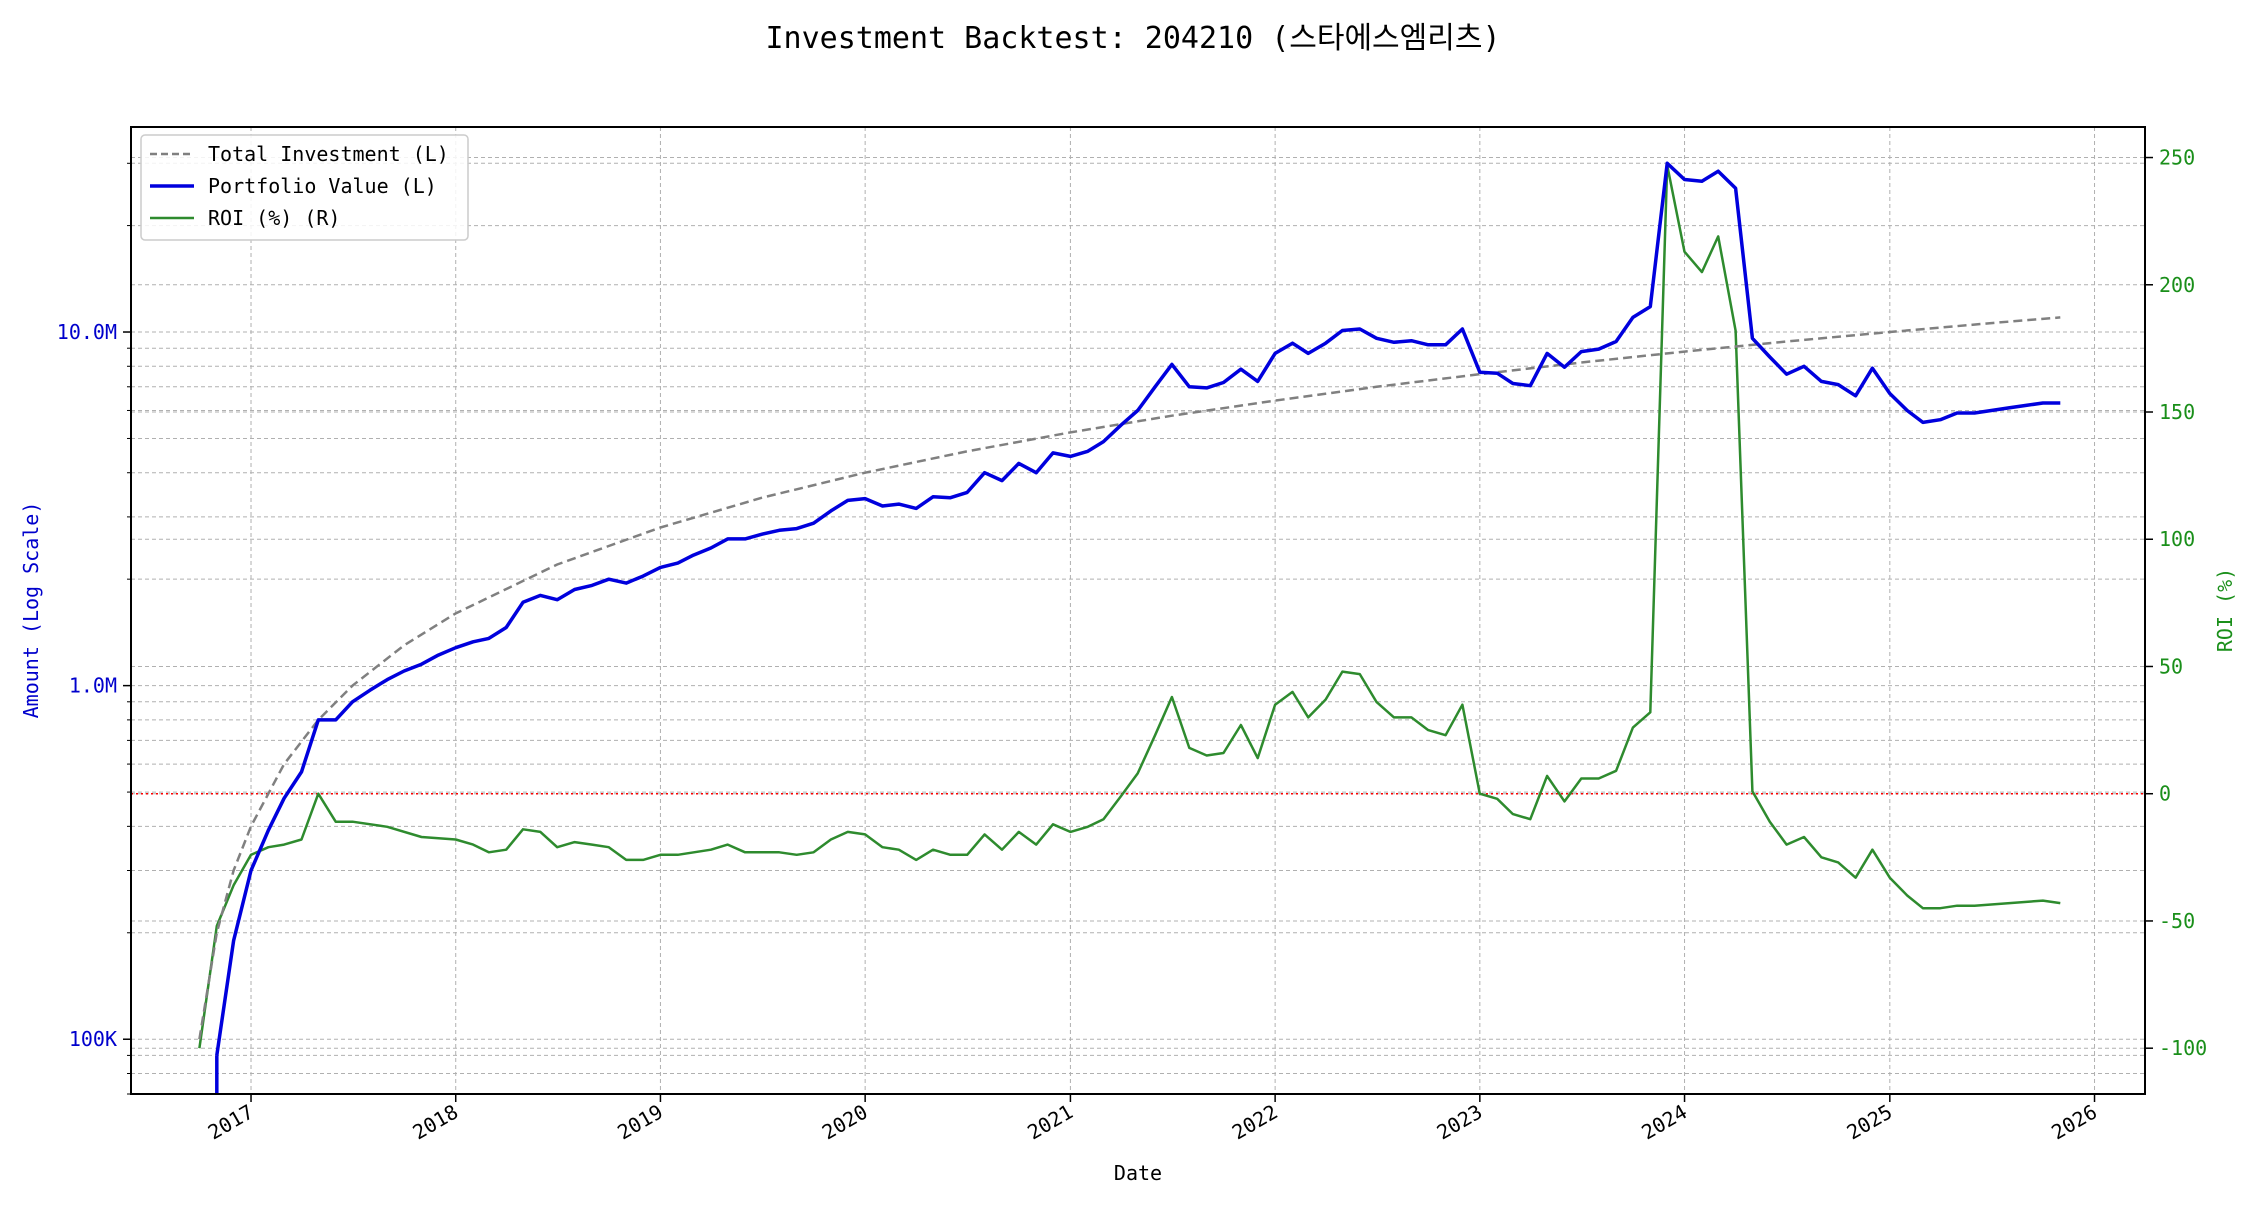 The height and width of the screenshot is (1205, 2250). What do you see at coordinates (87, 332) in the screenshot?
I see `y-left-tick-label: 10.0M` at bounding box center [87, 332].